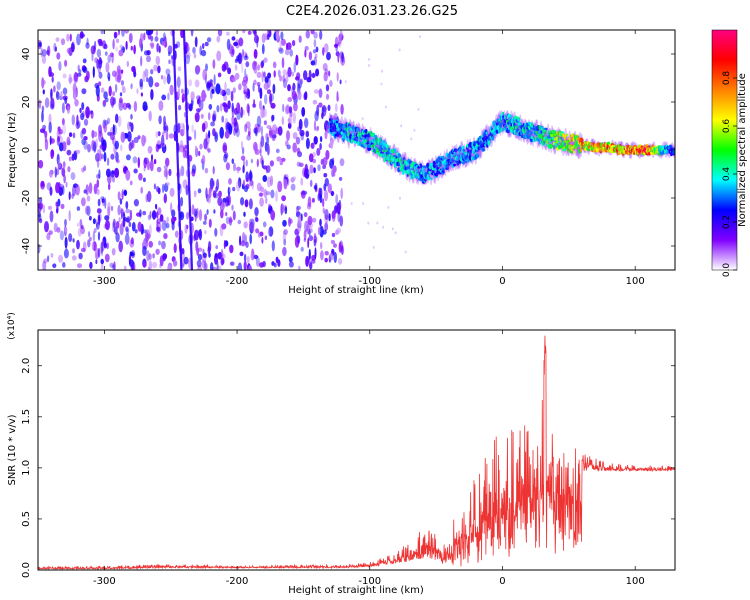 The width and height of the screenshot is (750, 600). What do you see at coordinates (635, 581) in the screenshot?
I see `x-tick-label: 100` at bounding box center [635, 581].